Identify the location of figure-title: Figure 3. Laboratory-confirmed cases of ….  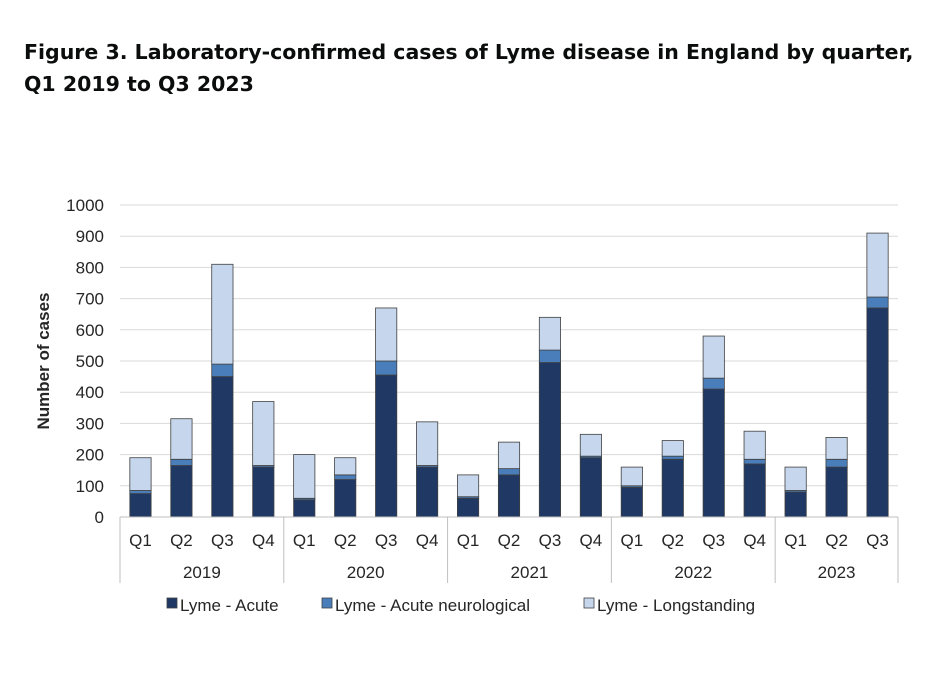
(469, 68).